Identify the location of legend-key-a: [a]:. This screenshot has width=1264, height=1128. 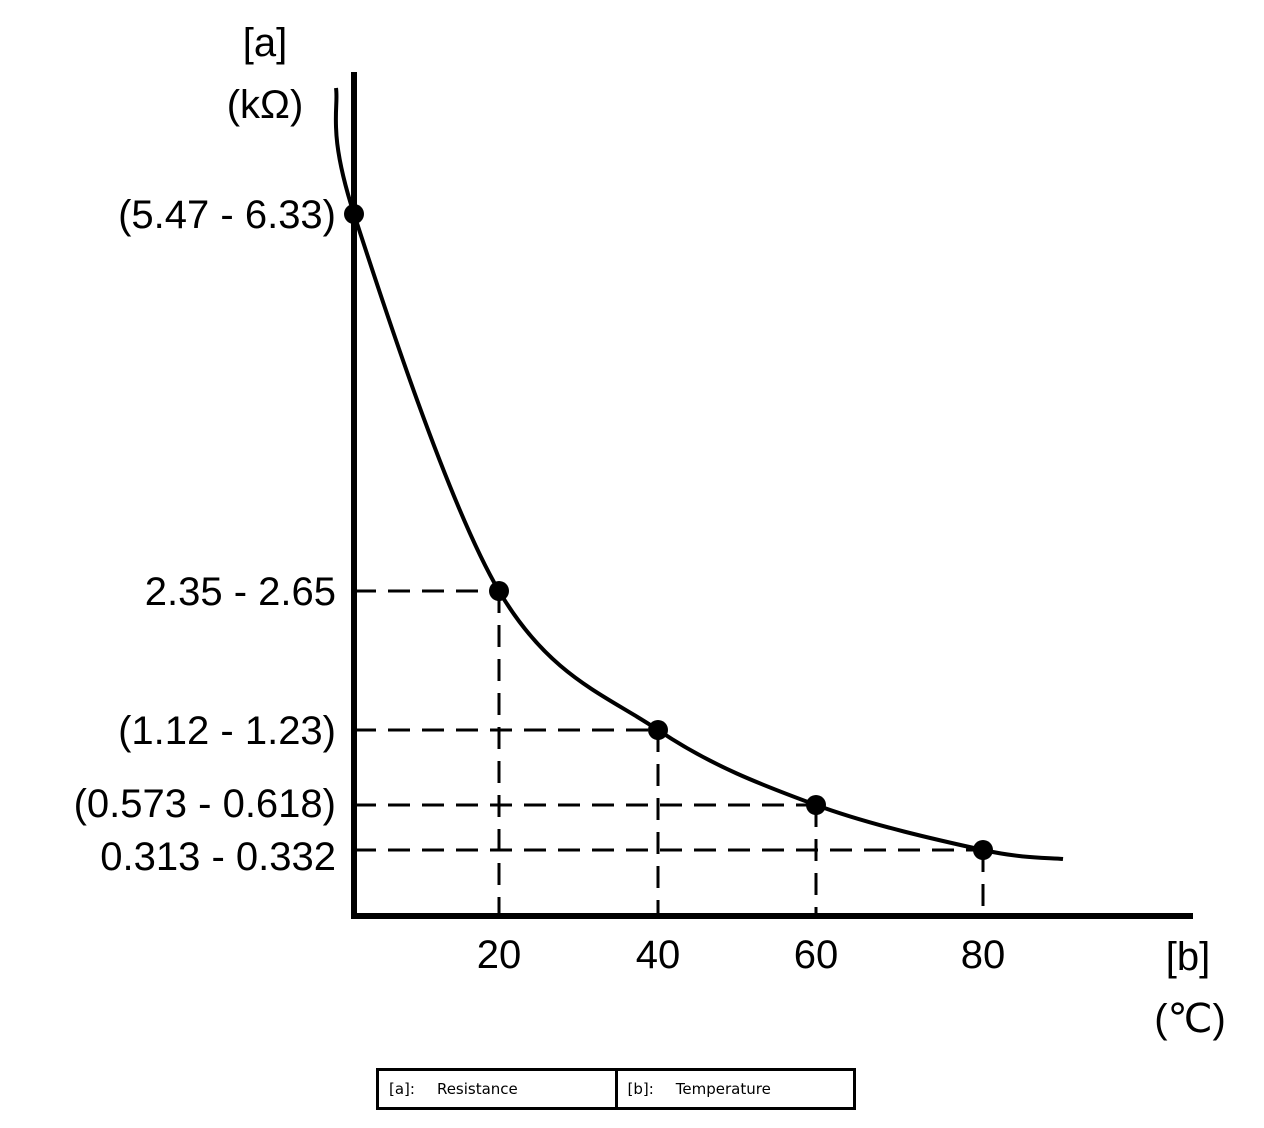
(402, 1089).